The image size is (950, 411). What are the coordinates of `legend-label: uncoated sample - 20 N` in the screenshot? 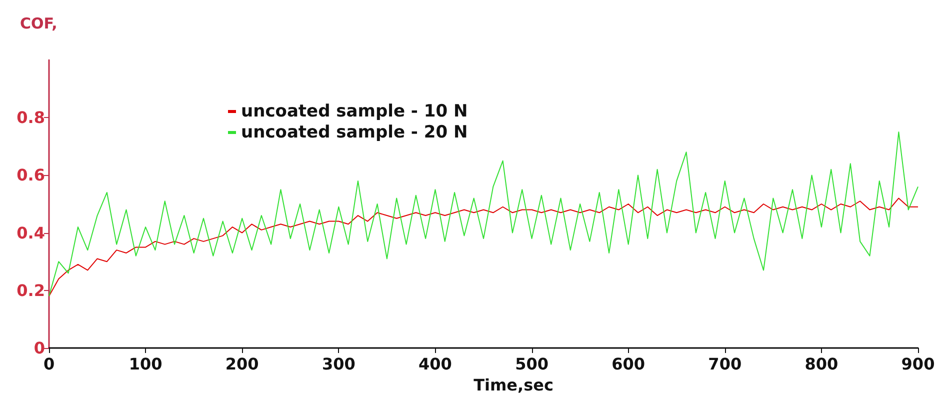 It's located at (354, 132).